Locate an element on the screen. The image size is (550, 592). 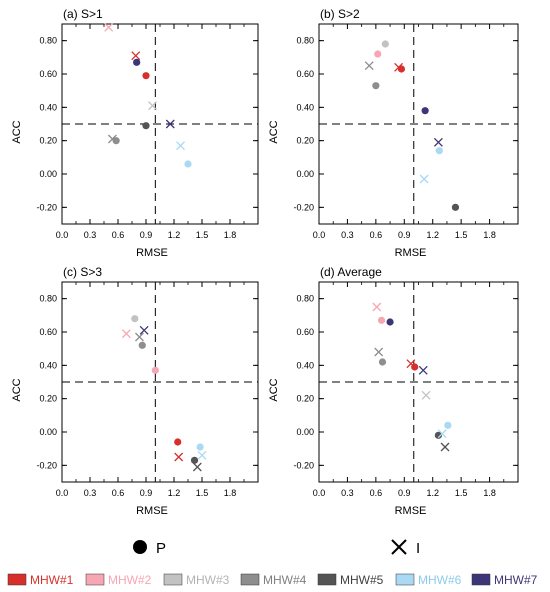
legend-swatch-mhw4 is located at coordinates (250, 579).